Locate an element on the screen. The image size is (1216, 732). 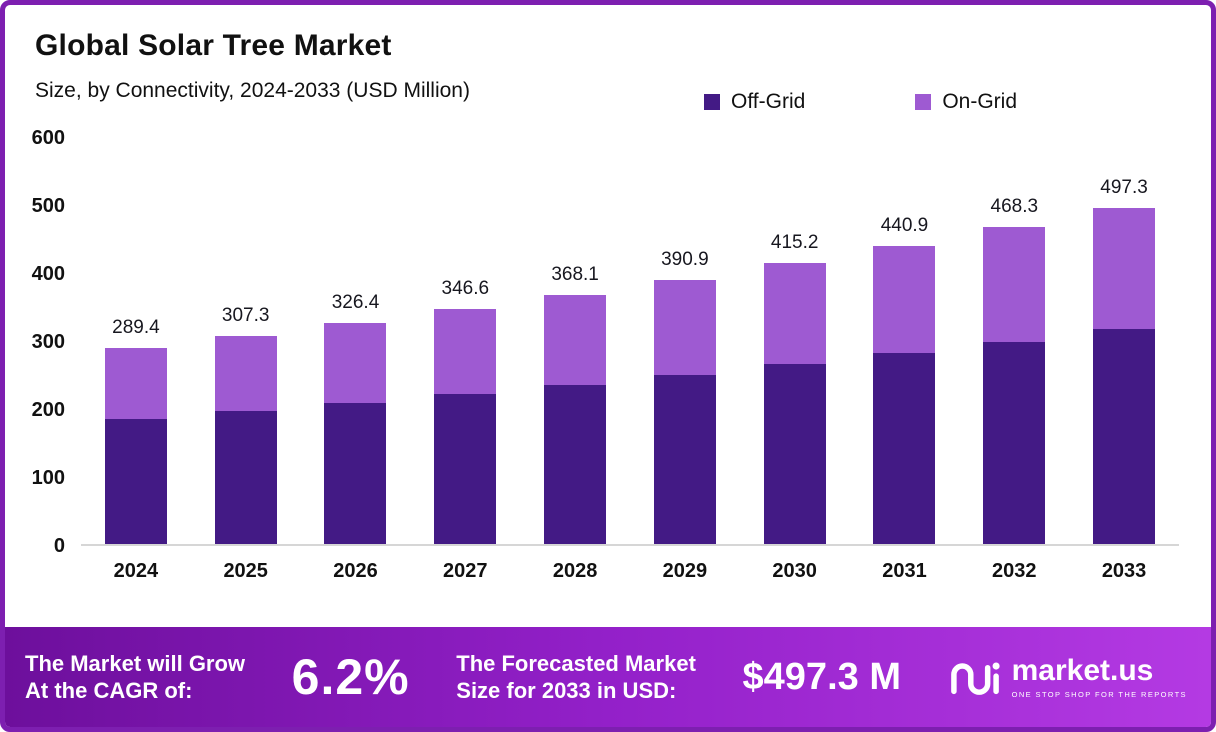
bar-group: 326.4 is located at coordinates (356, 341).